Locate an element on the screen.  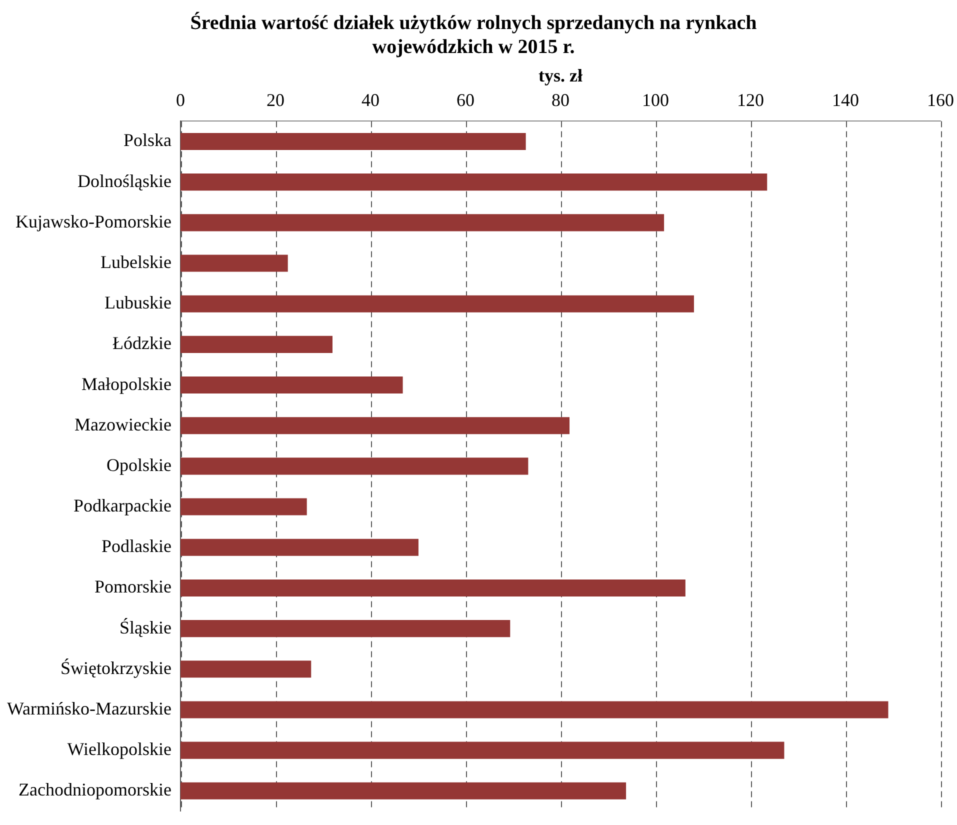
y-tick-label: Warmińsko-Mazurskie is located at coordinates (89, 708).